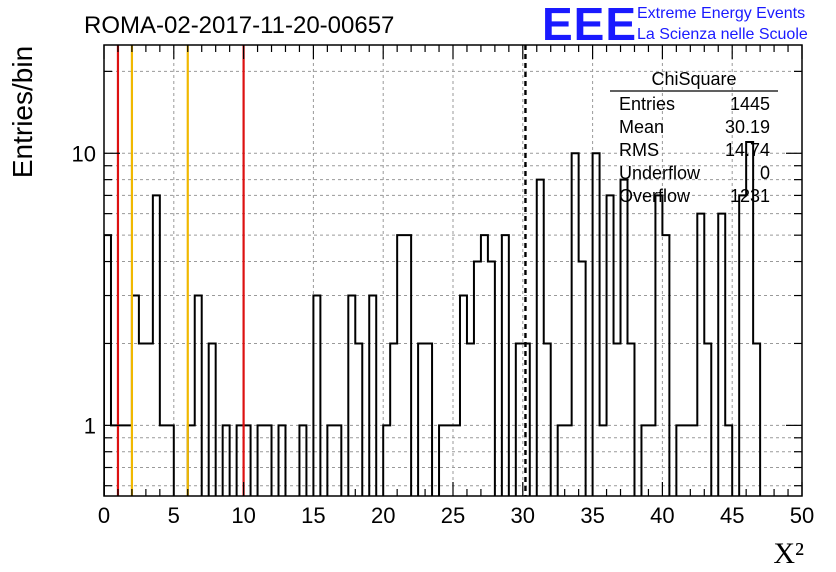 The height and width of the screenshot is (572, 836). Describe the element at coordinates (660, 173) in the screenshot. I see `stats-label-underflow: Underflow` at that location.